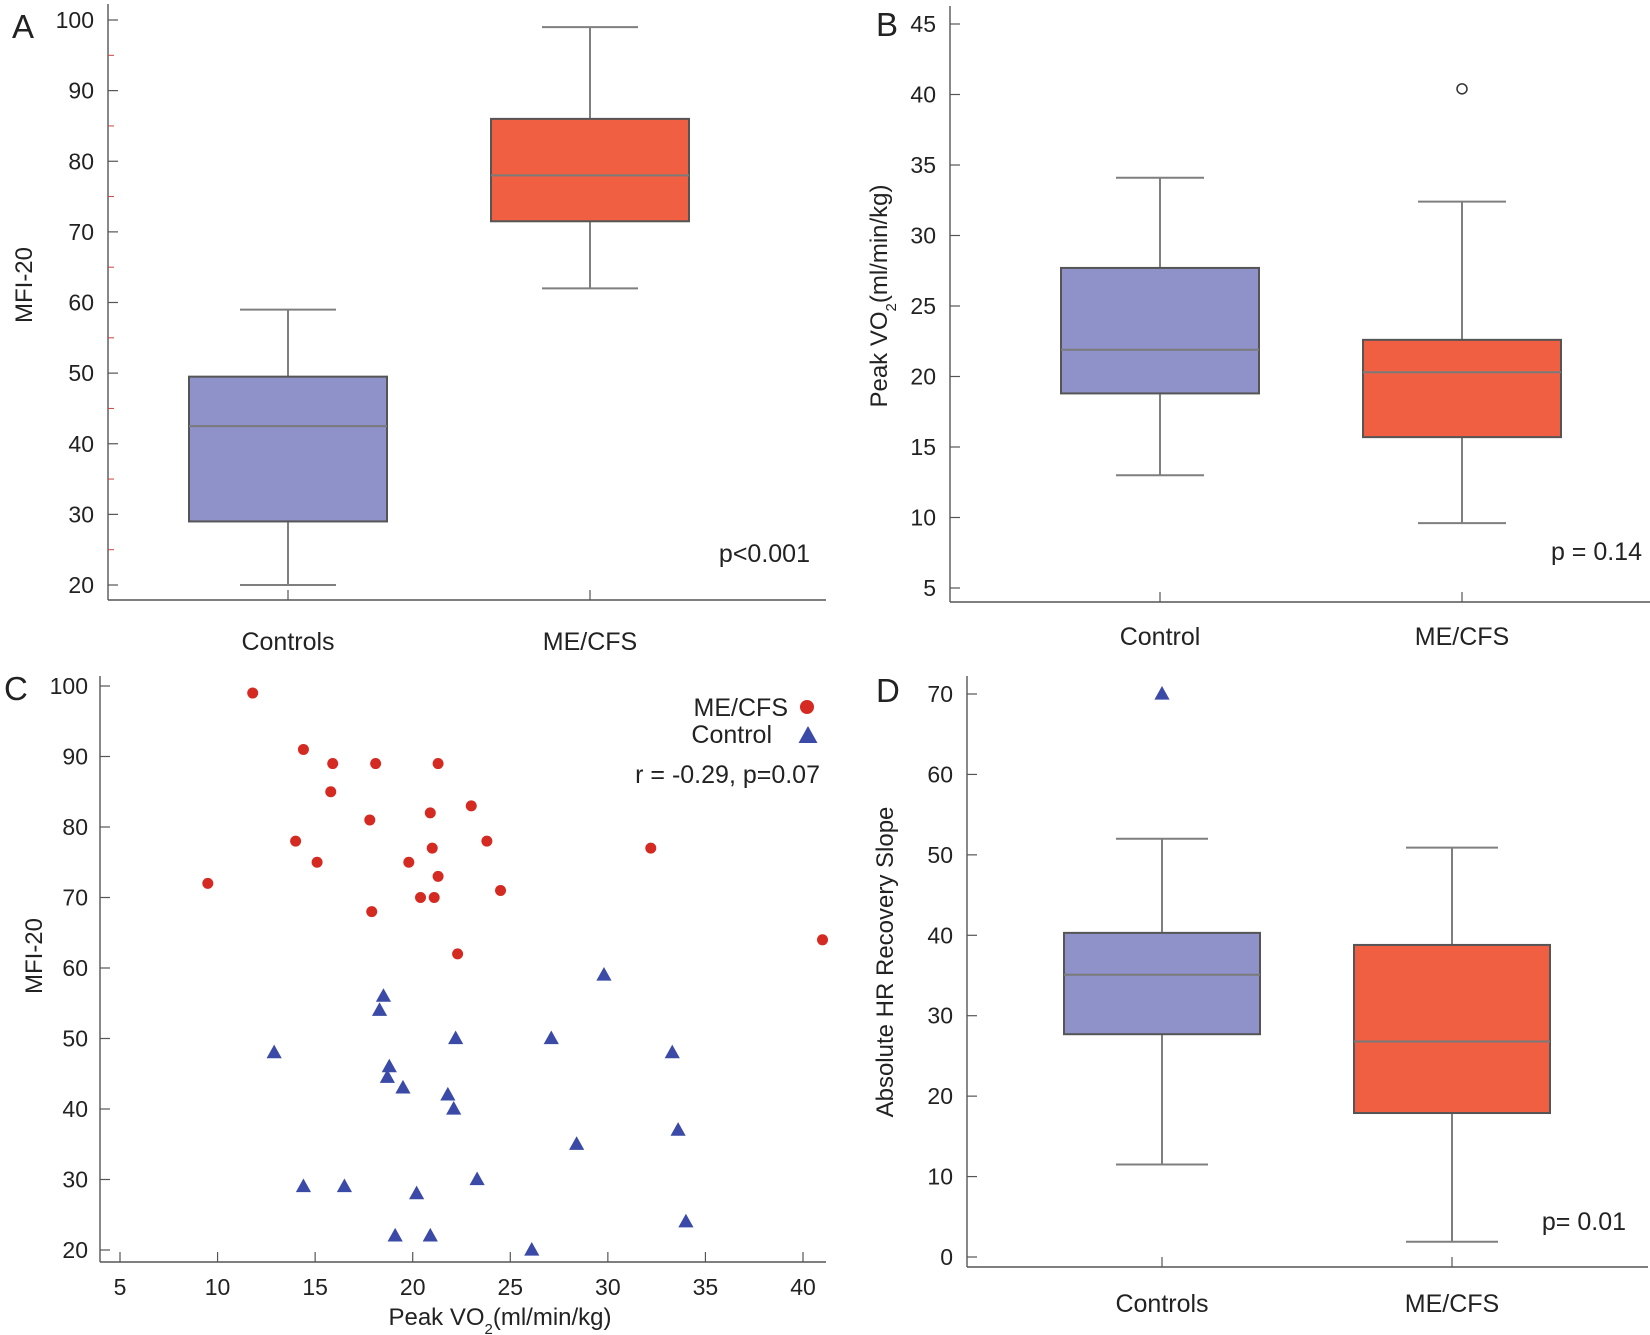 The height and width of the screenshot is (1335, 1650). Describe the element at coordinates (23, 26) in the screenshot. I see `panel-a-letter: A` at that location.